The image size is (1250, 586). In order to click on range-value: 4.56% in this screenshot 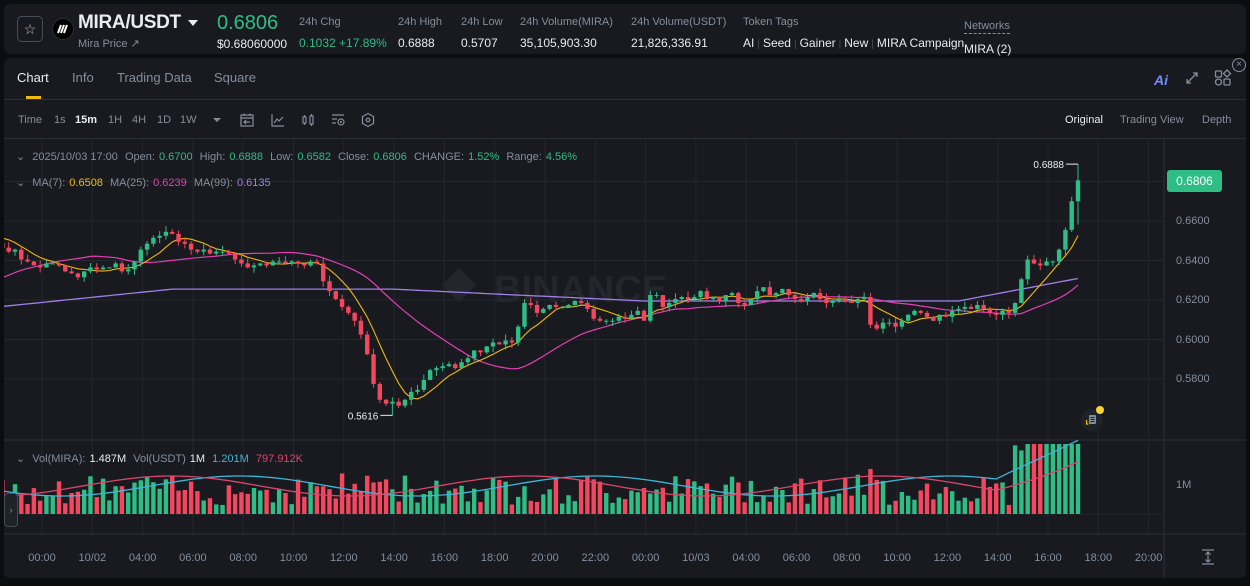, I will do `click(561, 157)`.